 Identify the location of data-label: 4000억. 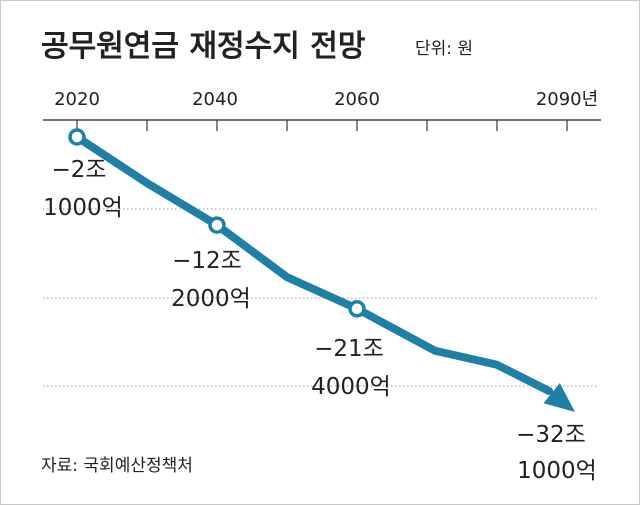
(351, 387).